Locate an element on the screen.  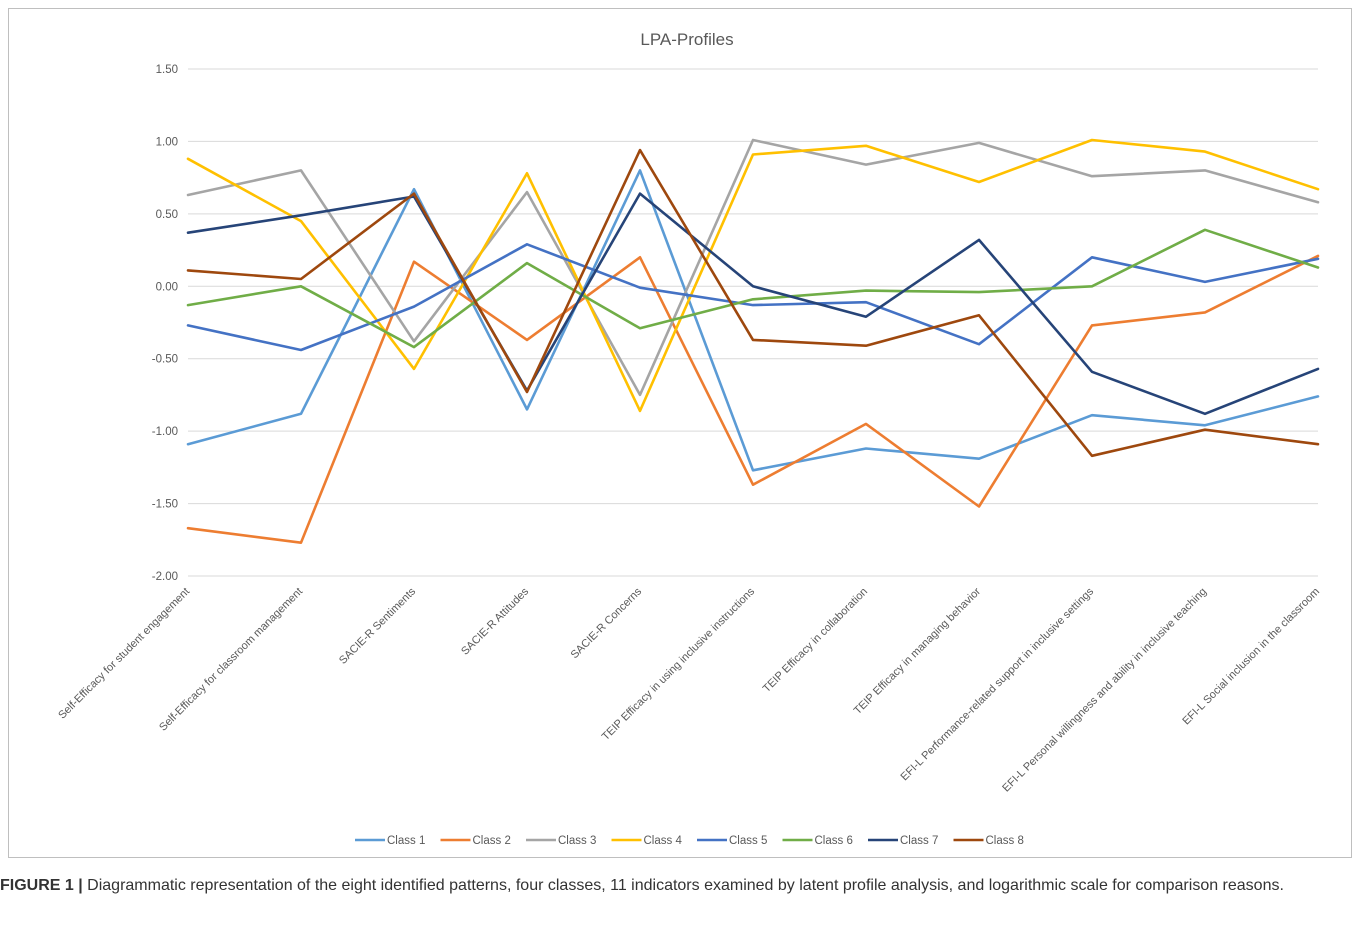
y-tick-label: 1.50 is located at coordinates (167, 70).